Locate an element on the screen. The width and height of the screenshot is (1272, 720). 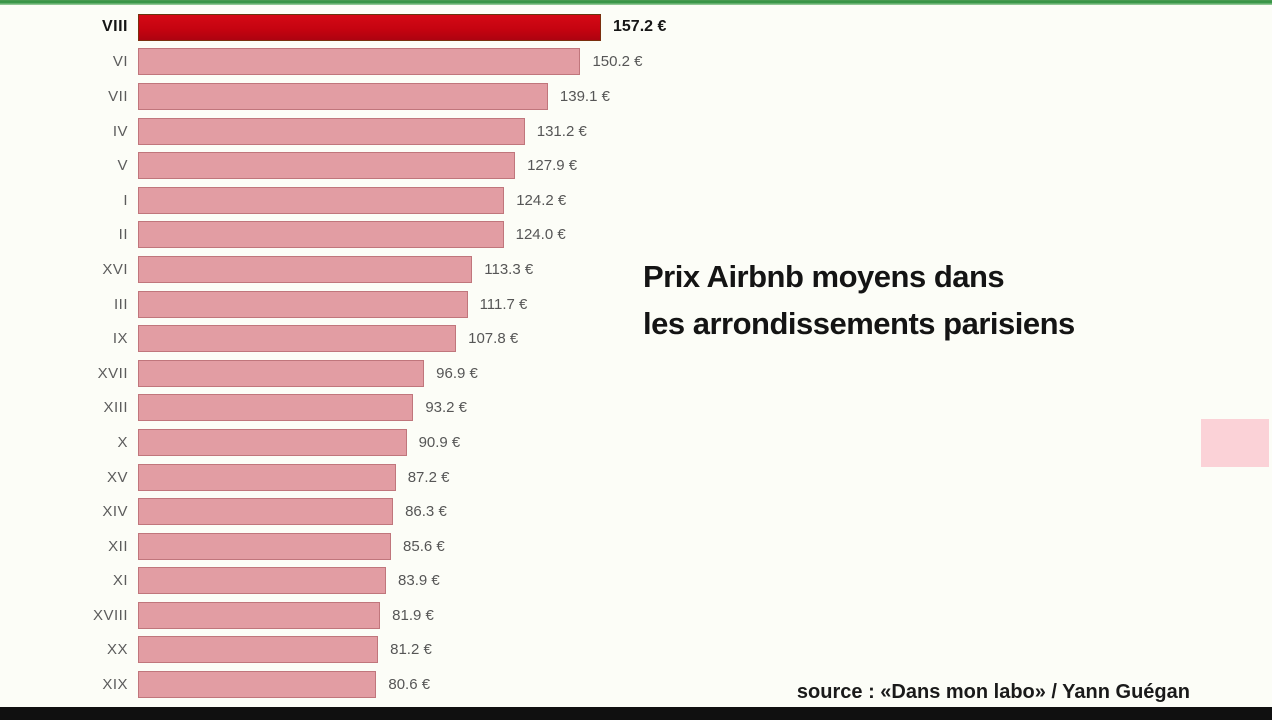
bar-row: XIX 80.6 € is located at coordinates (390, 684).